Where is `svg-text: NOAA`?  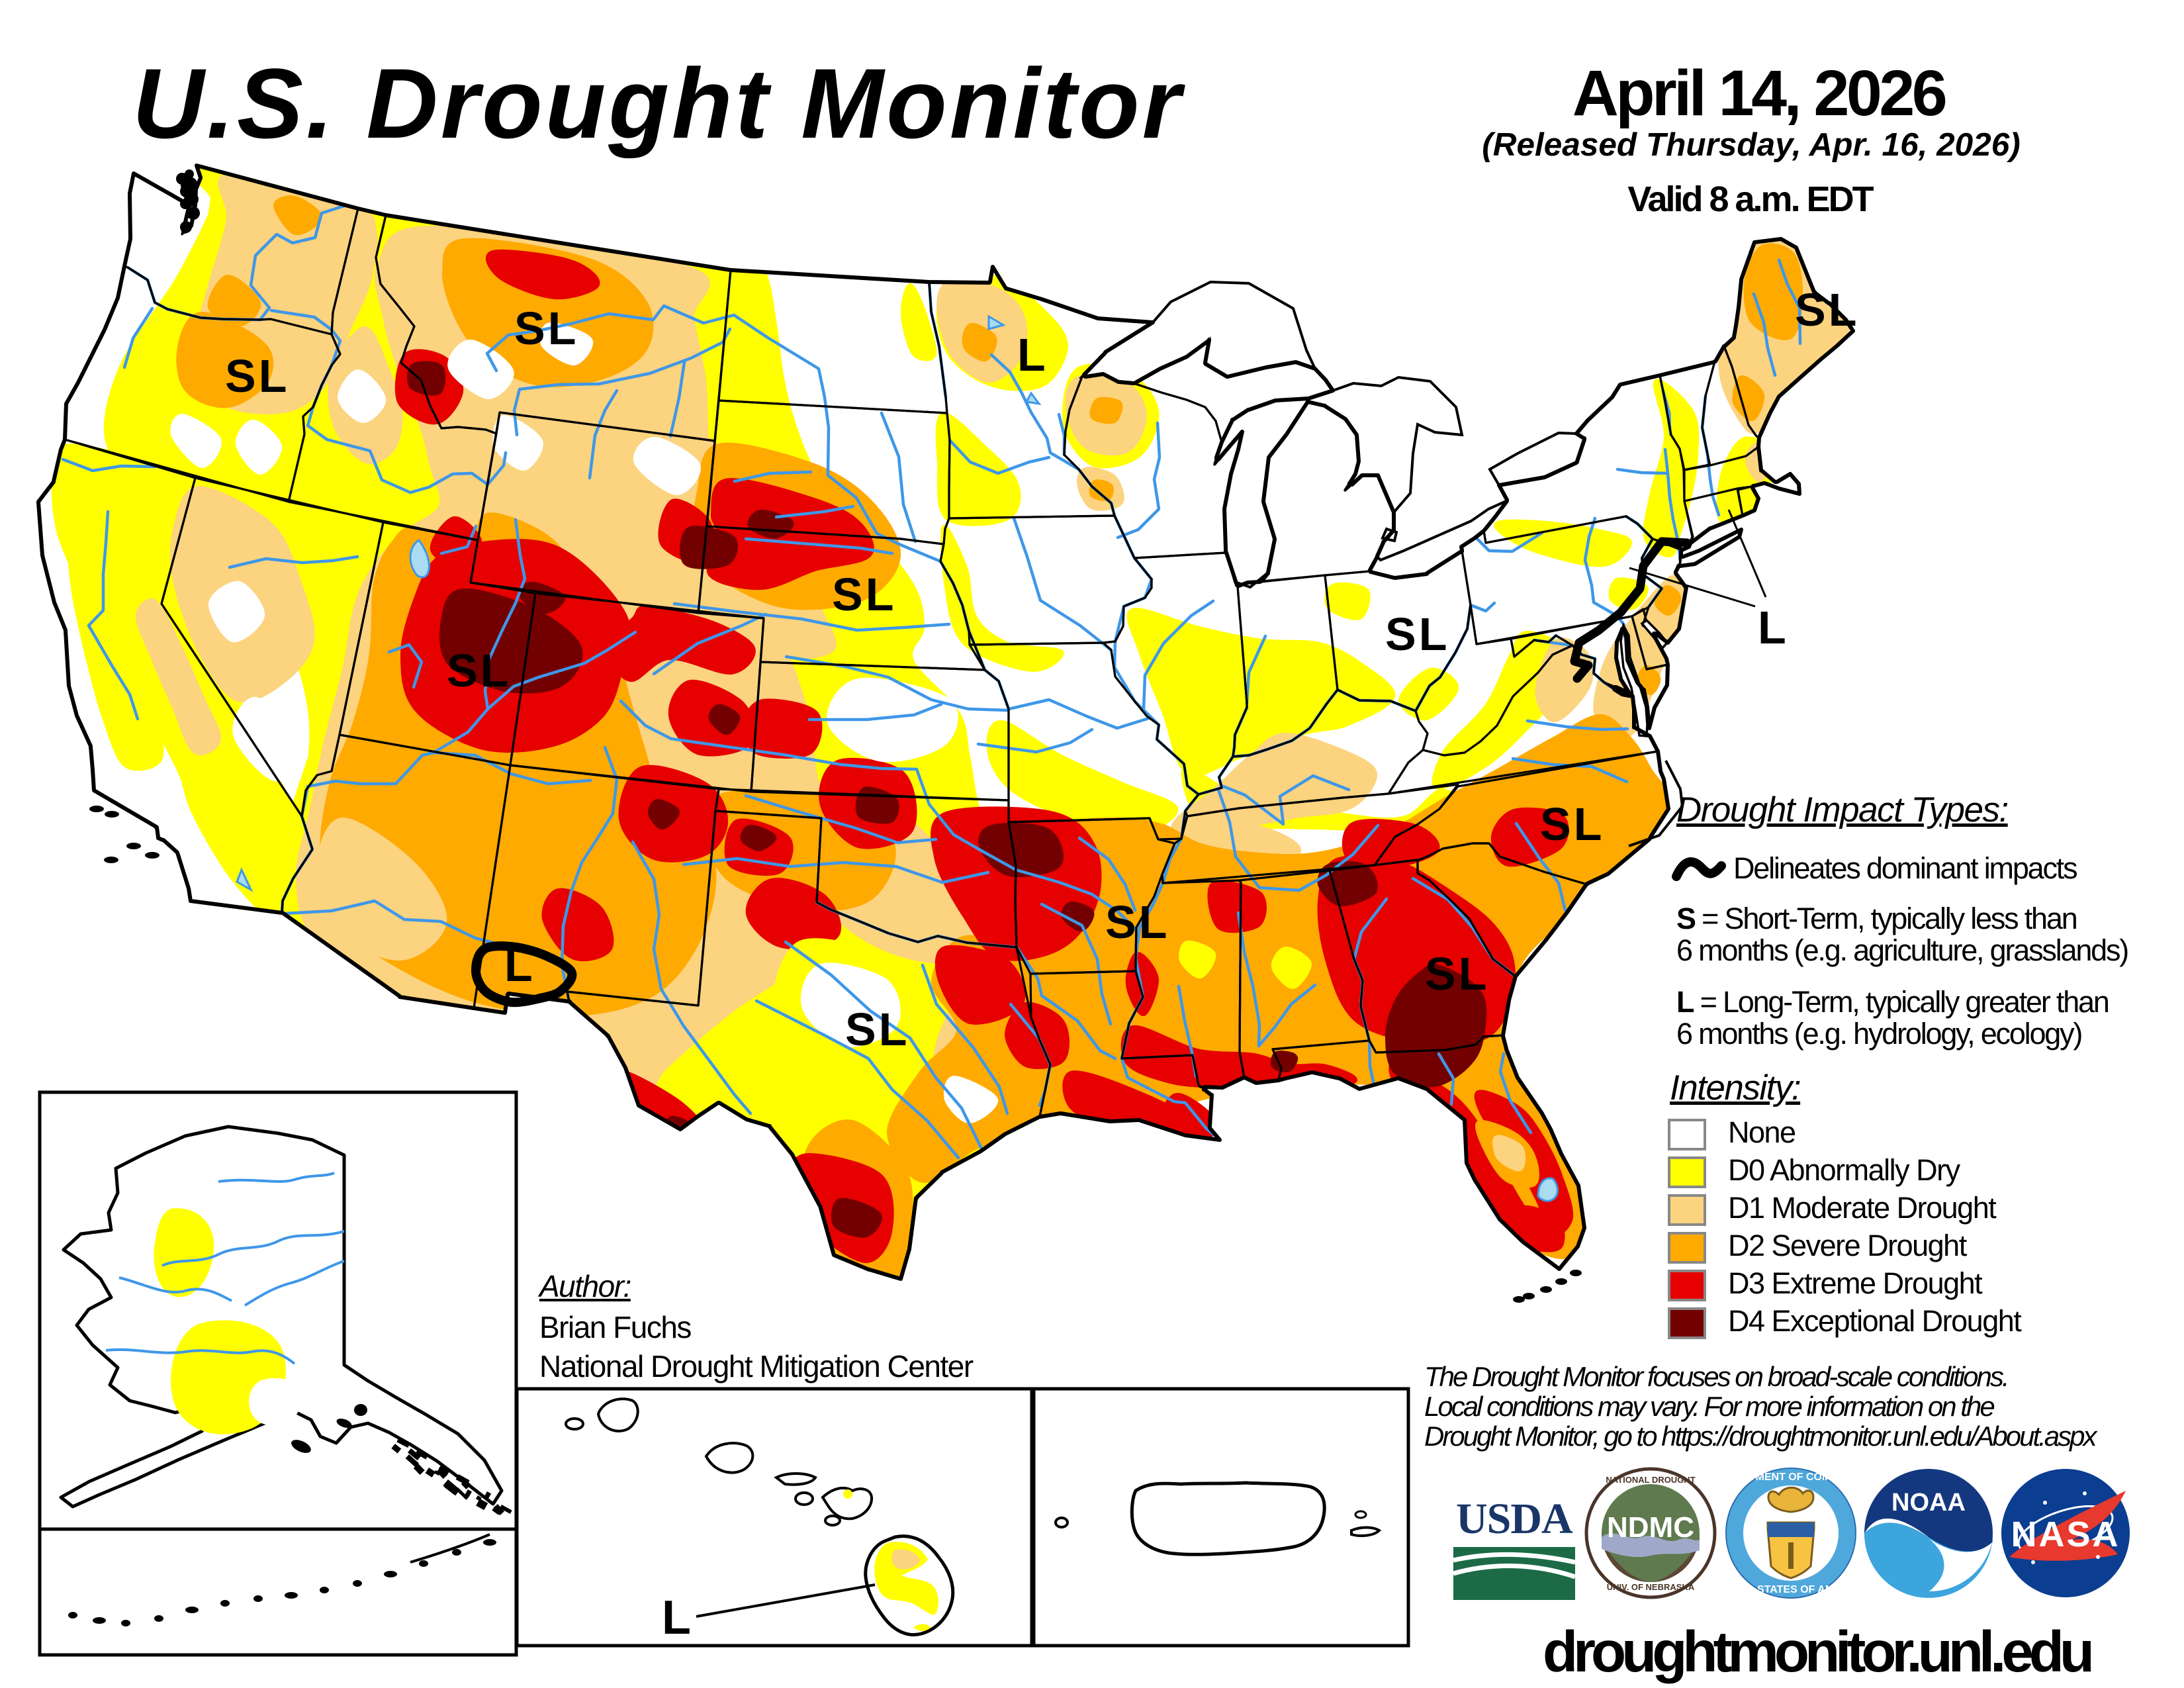
svg-text: NOAA is located at coordinates (1928, 1503).